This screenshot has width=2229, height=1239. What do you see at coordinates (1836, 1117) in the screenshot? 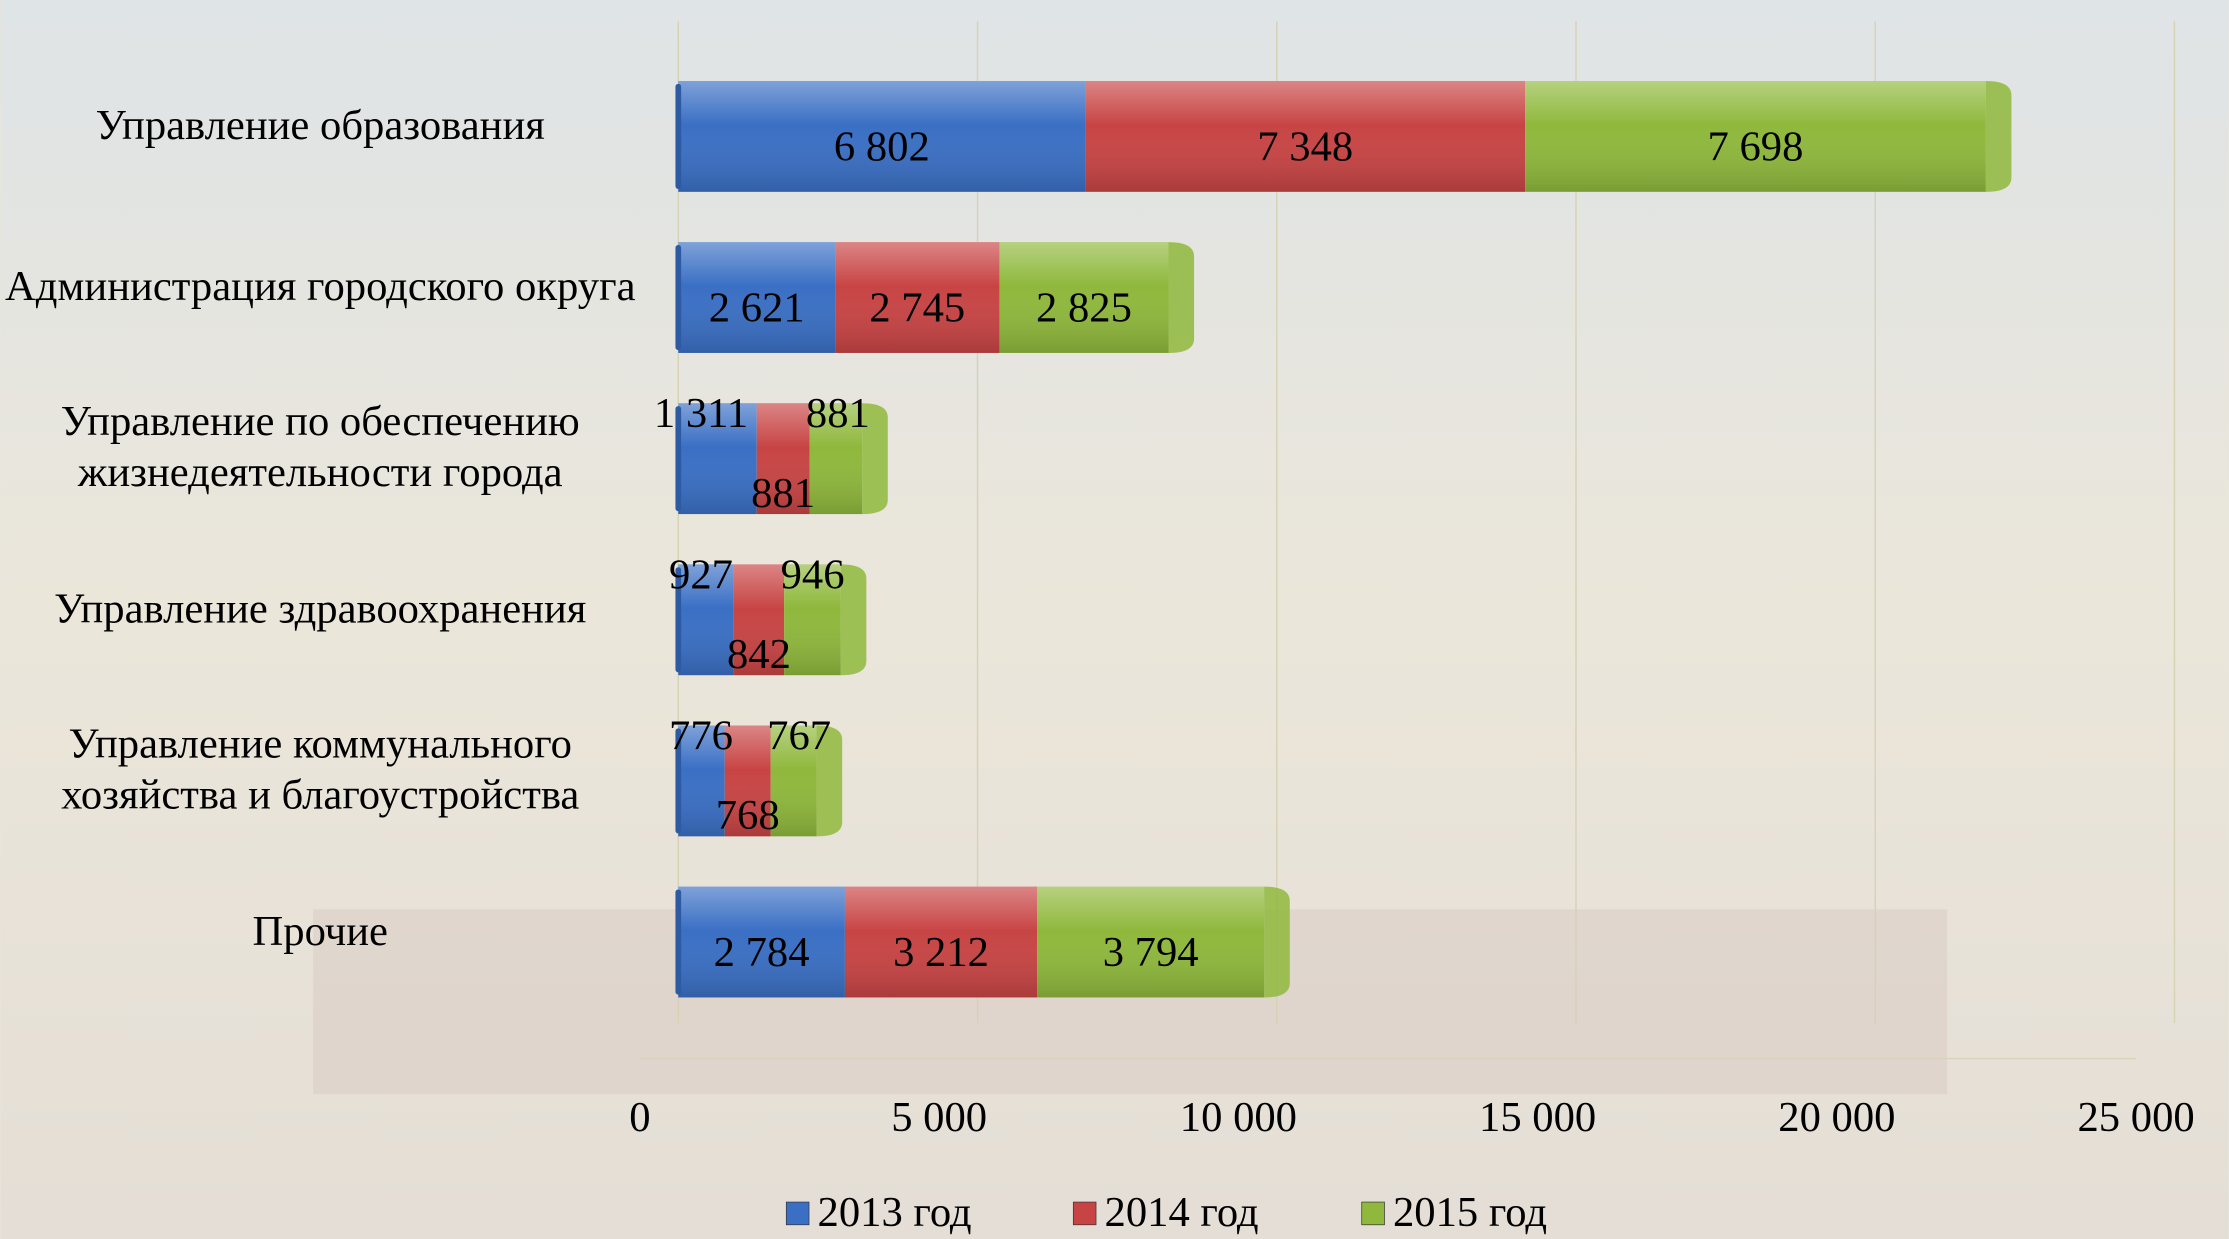
I see `x-tick-label: 20 000` at bounding box center [1836, 1117].